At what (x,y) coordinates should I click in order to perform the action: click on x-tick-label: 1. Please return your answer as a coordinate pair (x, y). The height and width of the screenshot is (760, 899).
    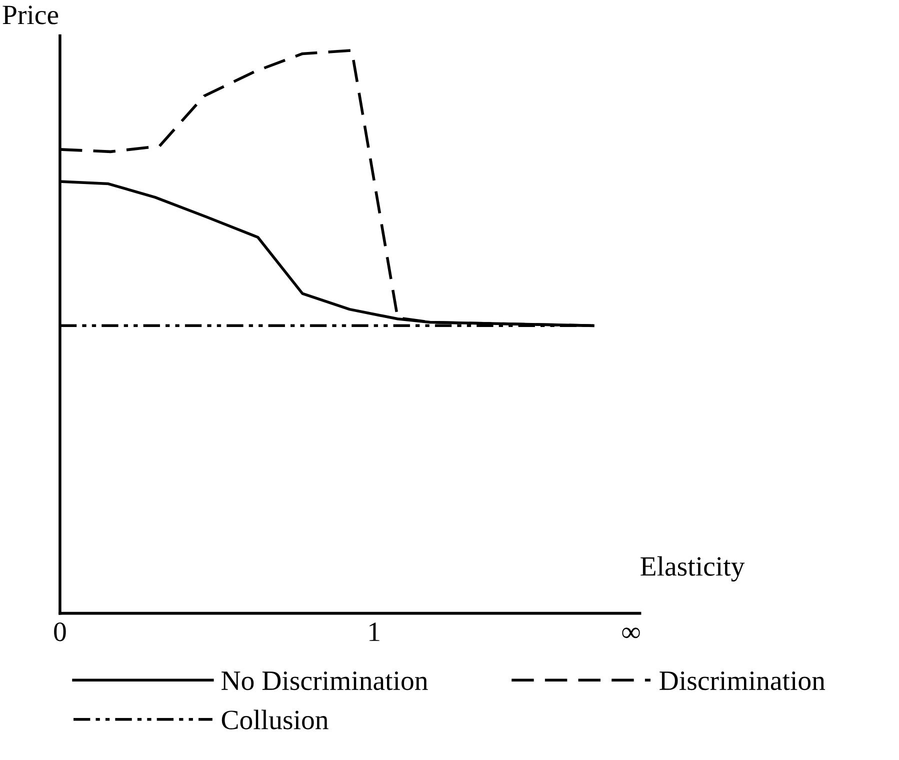
    Looking at the image, I should click on (375, 631).